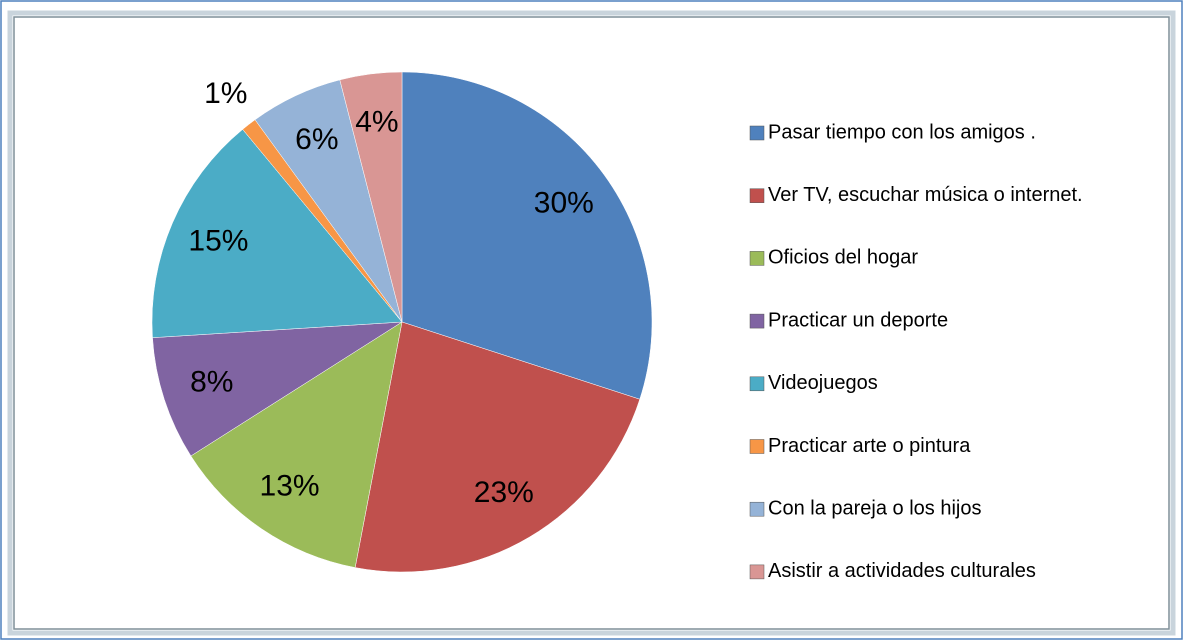 The image size is (1183, 640). Describe the element at coordinates (218, 240) in the screenshot. I see `data-label: 15%` at that location.